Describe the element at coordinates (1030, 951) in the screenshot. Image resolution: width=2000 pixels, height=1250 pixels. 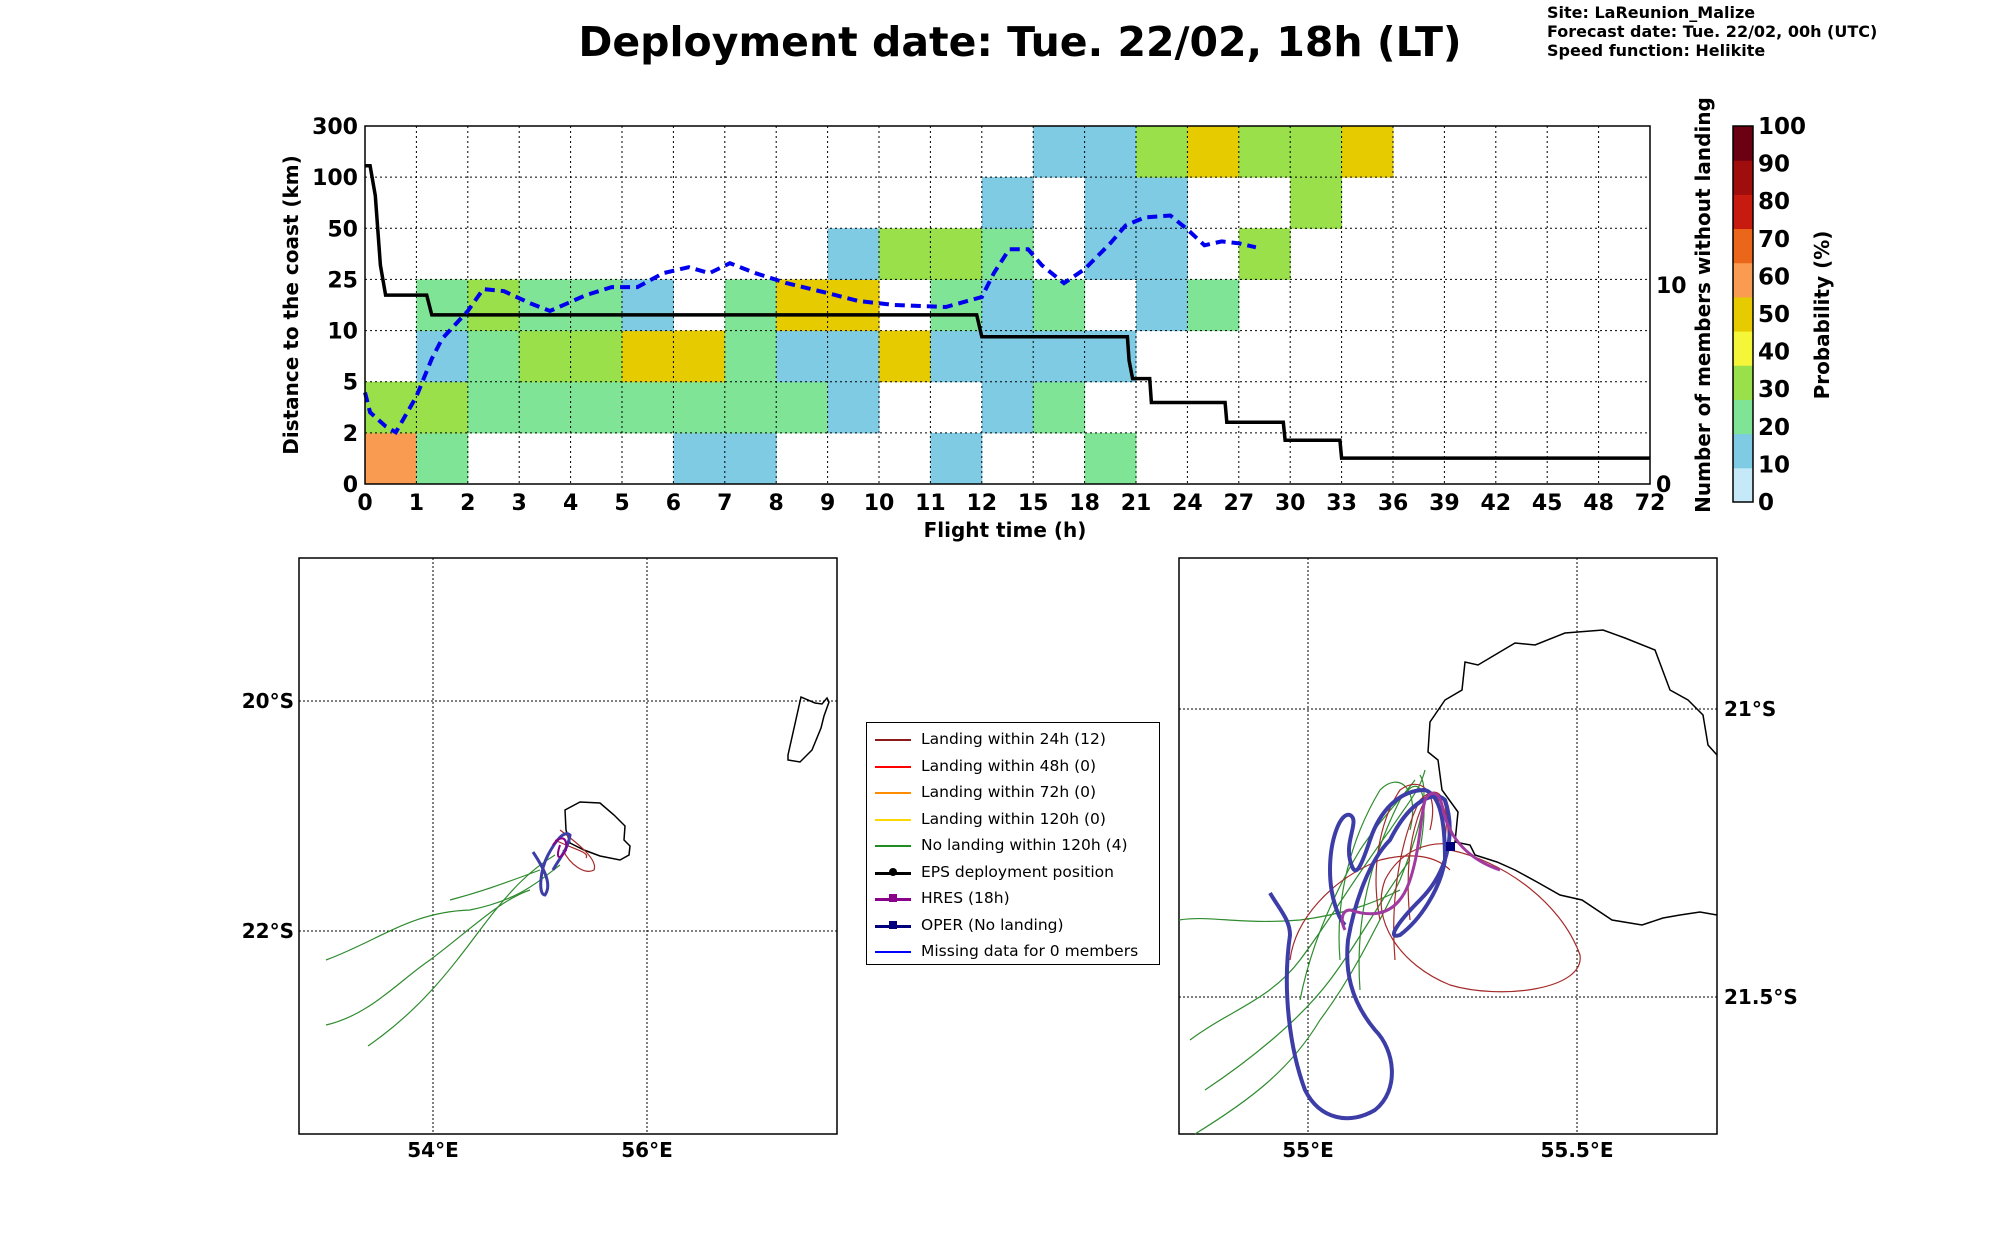
I see `legend-label: Missing data for 0 members` at that location.